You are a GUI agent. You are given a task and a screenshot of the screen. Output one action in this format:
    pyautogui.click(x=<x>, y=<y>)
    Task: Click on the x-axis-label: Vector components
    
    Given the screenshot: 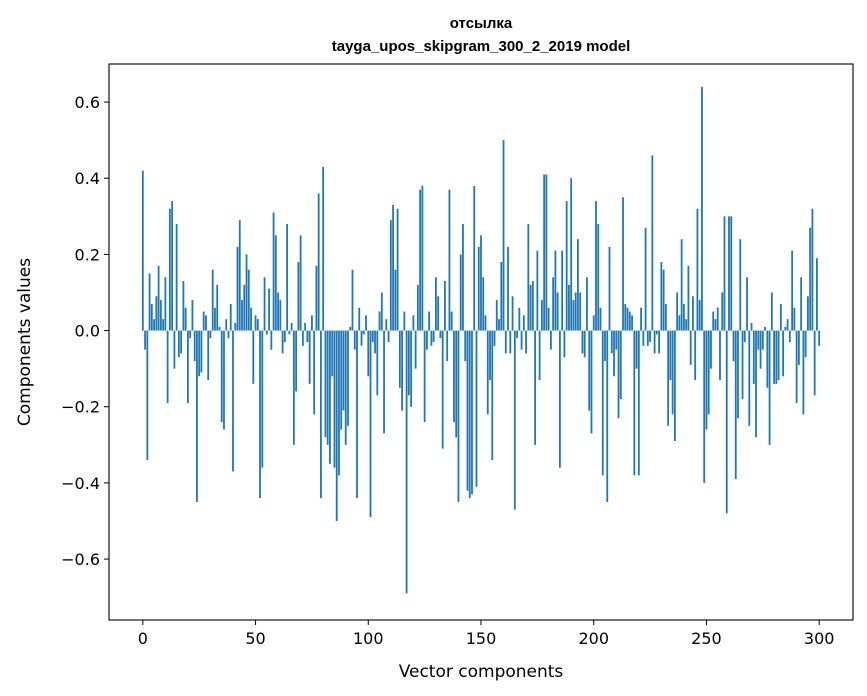 What is the action you would take?
    pyautogui.click(x=481, y=672)
    